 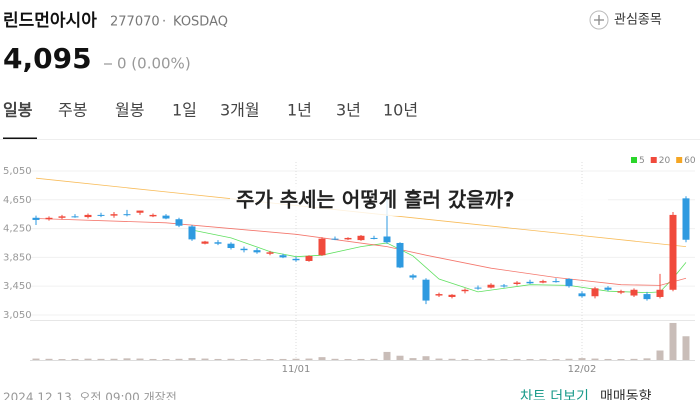 I want to click on tab: 1일, so click(x=184, y=110).